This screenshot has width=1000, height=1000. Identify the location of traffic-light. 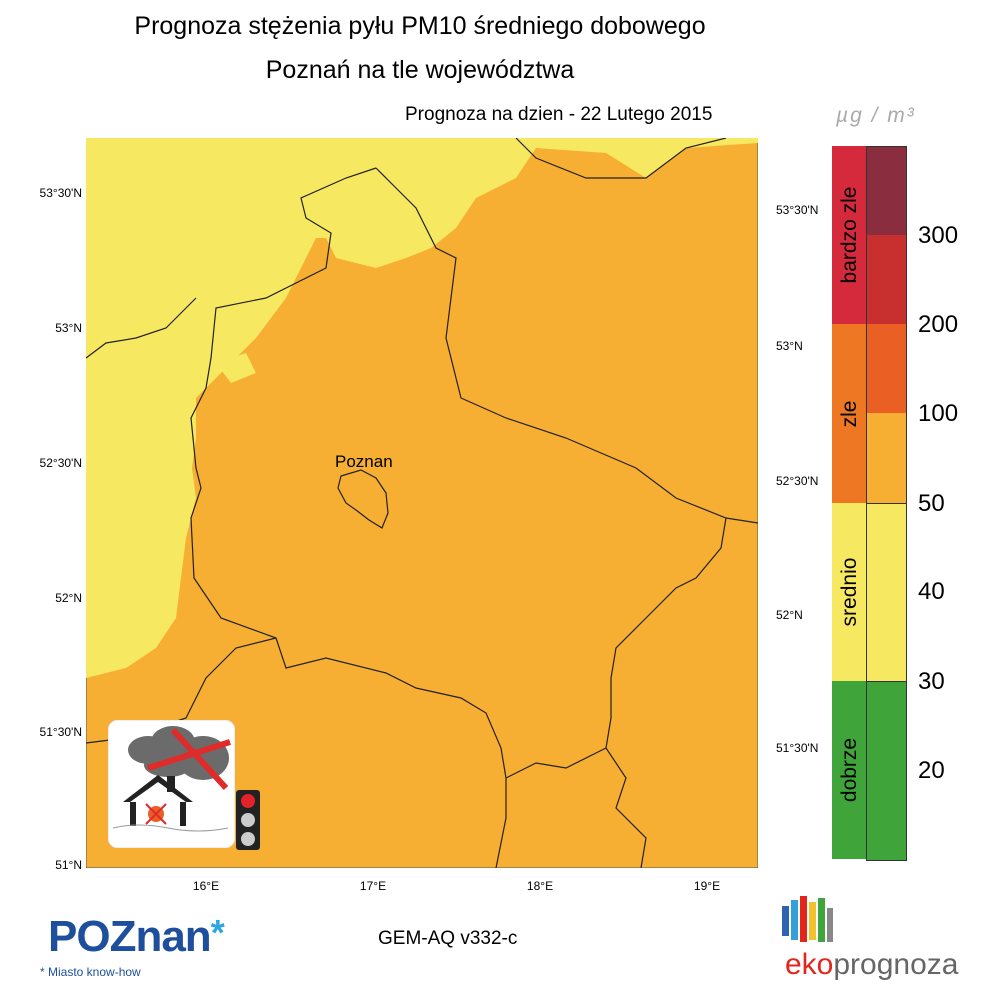
(248, 820).